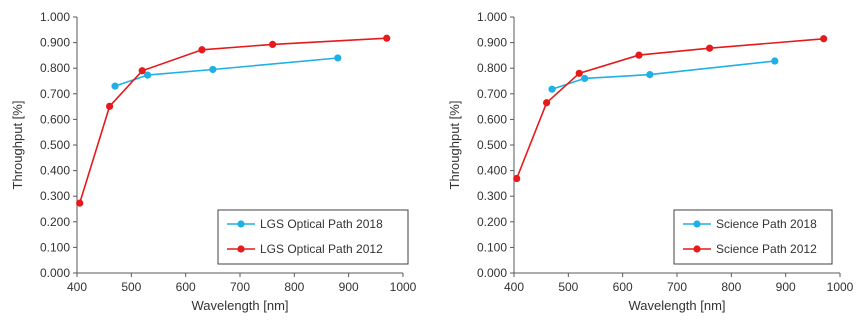 This screenshot has height=325, width=858. What do you see at coordinates (766, 249) in the screenshot?
I see `legend-label: Science Path 2012` at bounding box center [766, 249].